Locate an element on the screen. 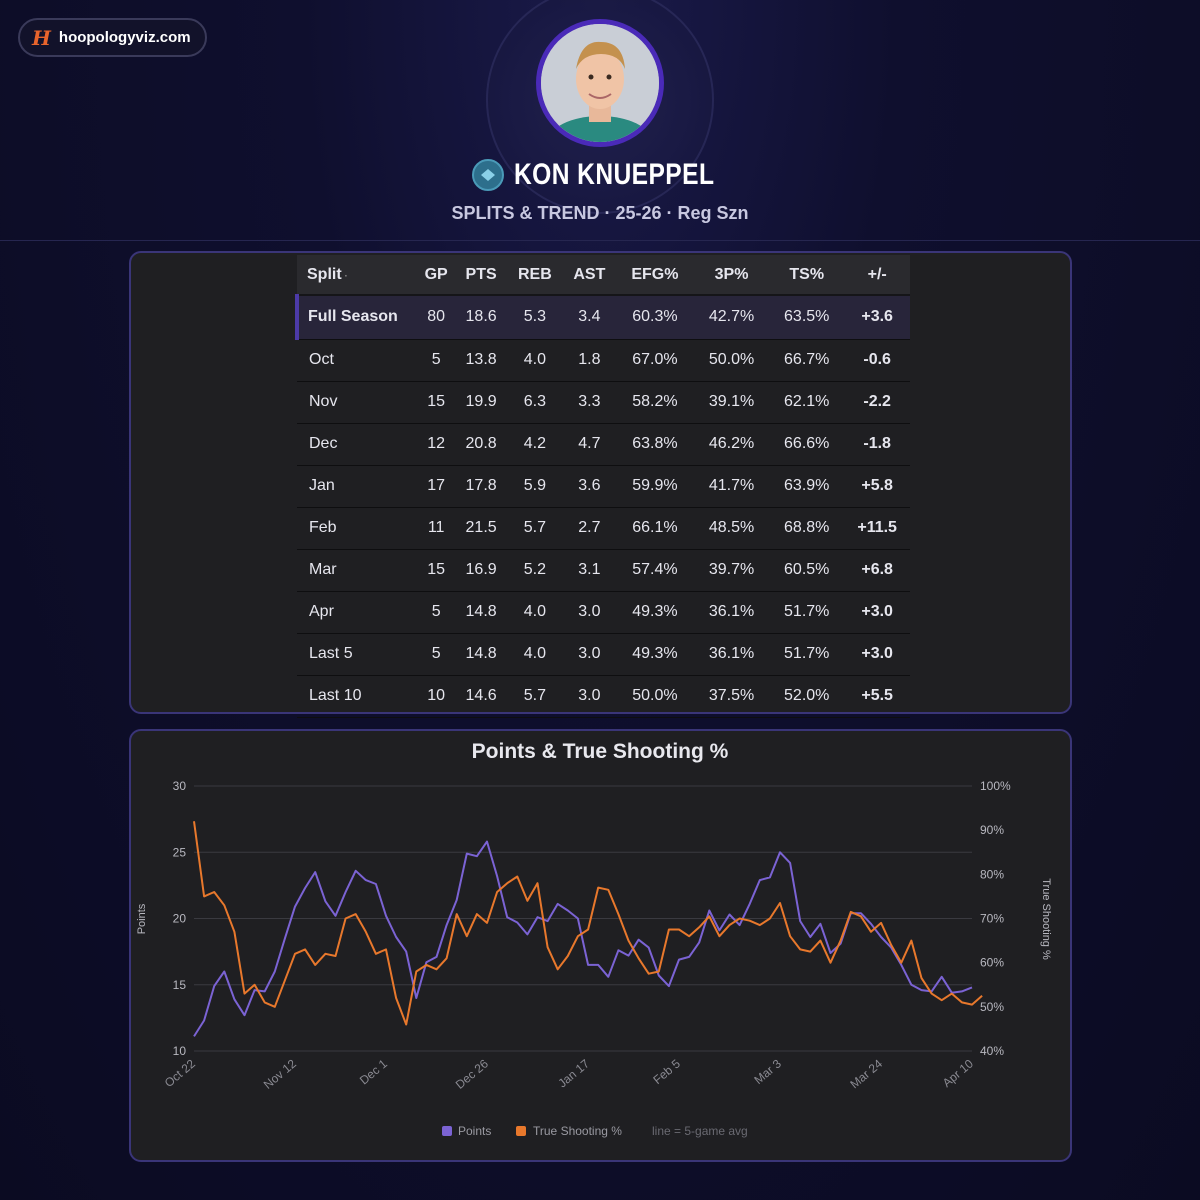 The width and height of the screenshot is (1200, 1200). page-subtitle: SPLITS & TREND · 25-26 · Reg Szn is located at coordinates (600, 213).